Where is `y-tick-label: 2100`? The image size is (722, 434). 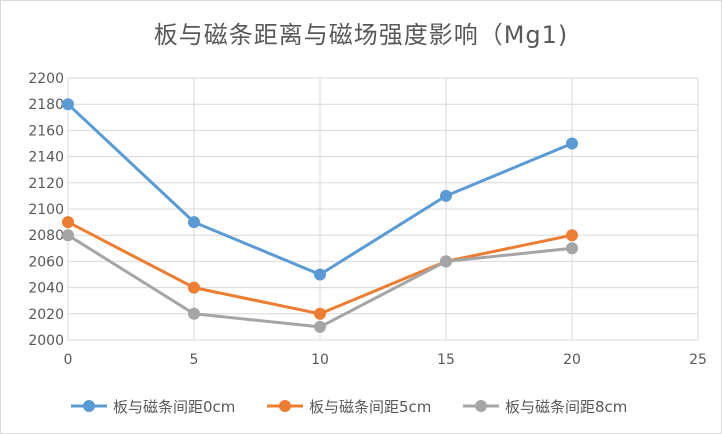
y-tick-label: 2100 is located at coordinates (46, 210).